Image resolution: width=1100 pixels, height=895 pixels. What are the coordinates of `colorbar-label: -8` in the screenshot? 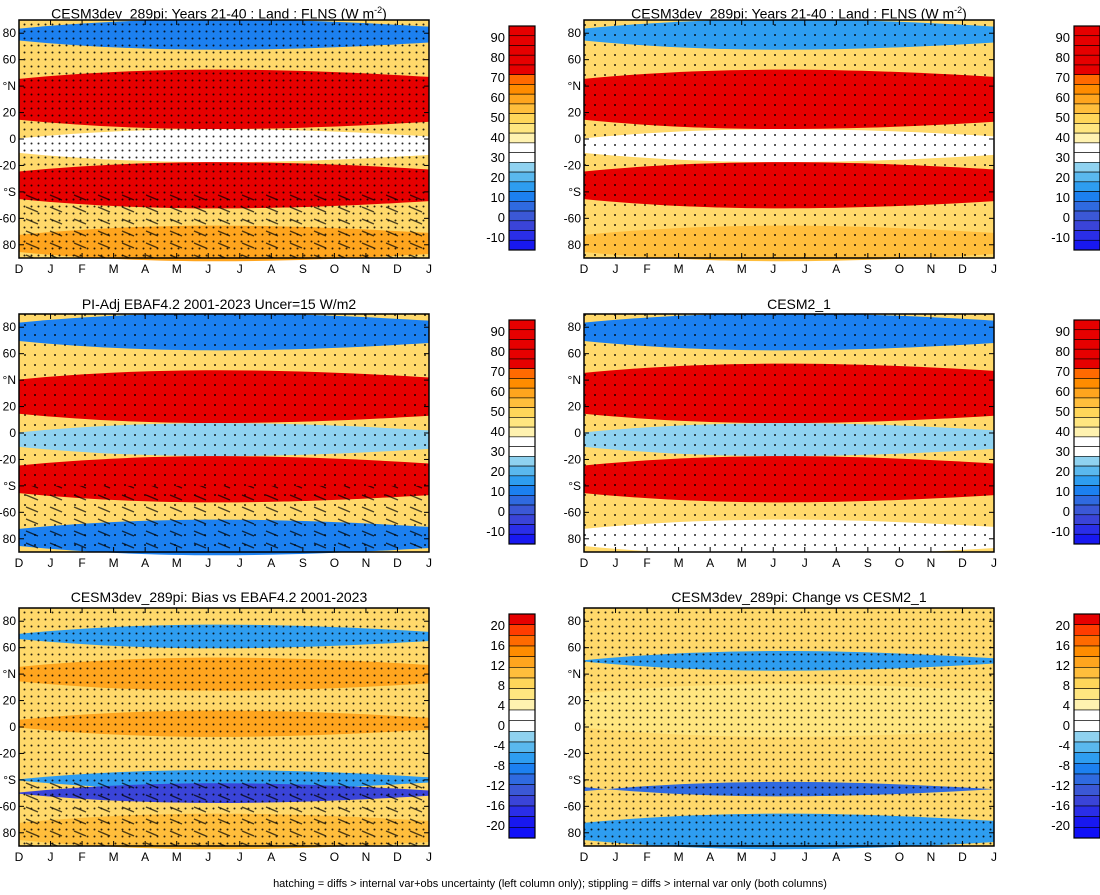 It's located at (499, 765).